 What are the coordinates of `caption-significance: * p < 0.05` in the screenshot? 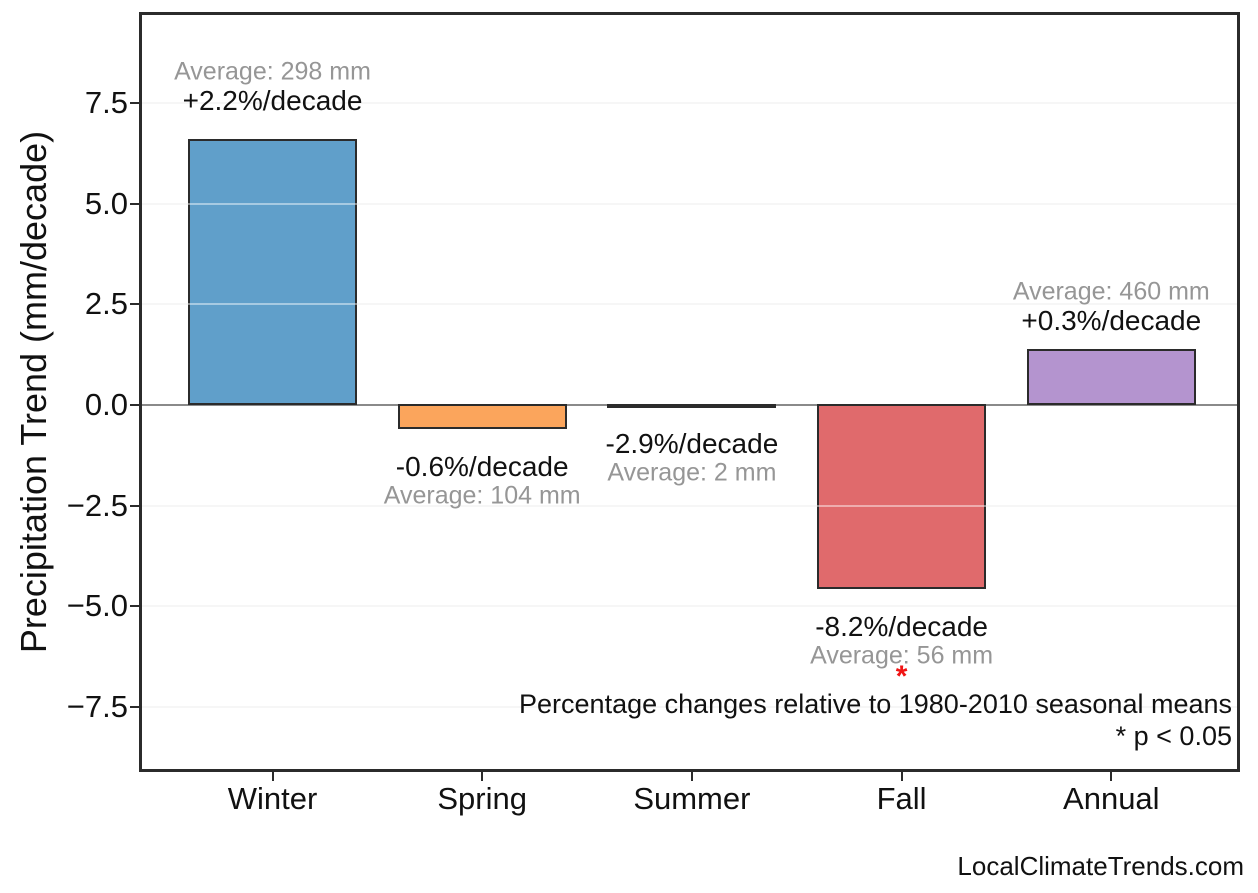 It's located at (1173, 736).